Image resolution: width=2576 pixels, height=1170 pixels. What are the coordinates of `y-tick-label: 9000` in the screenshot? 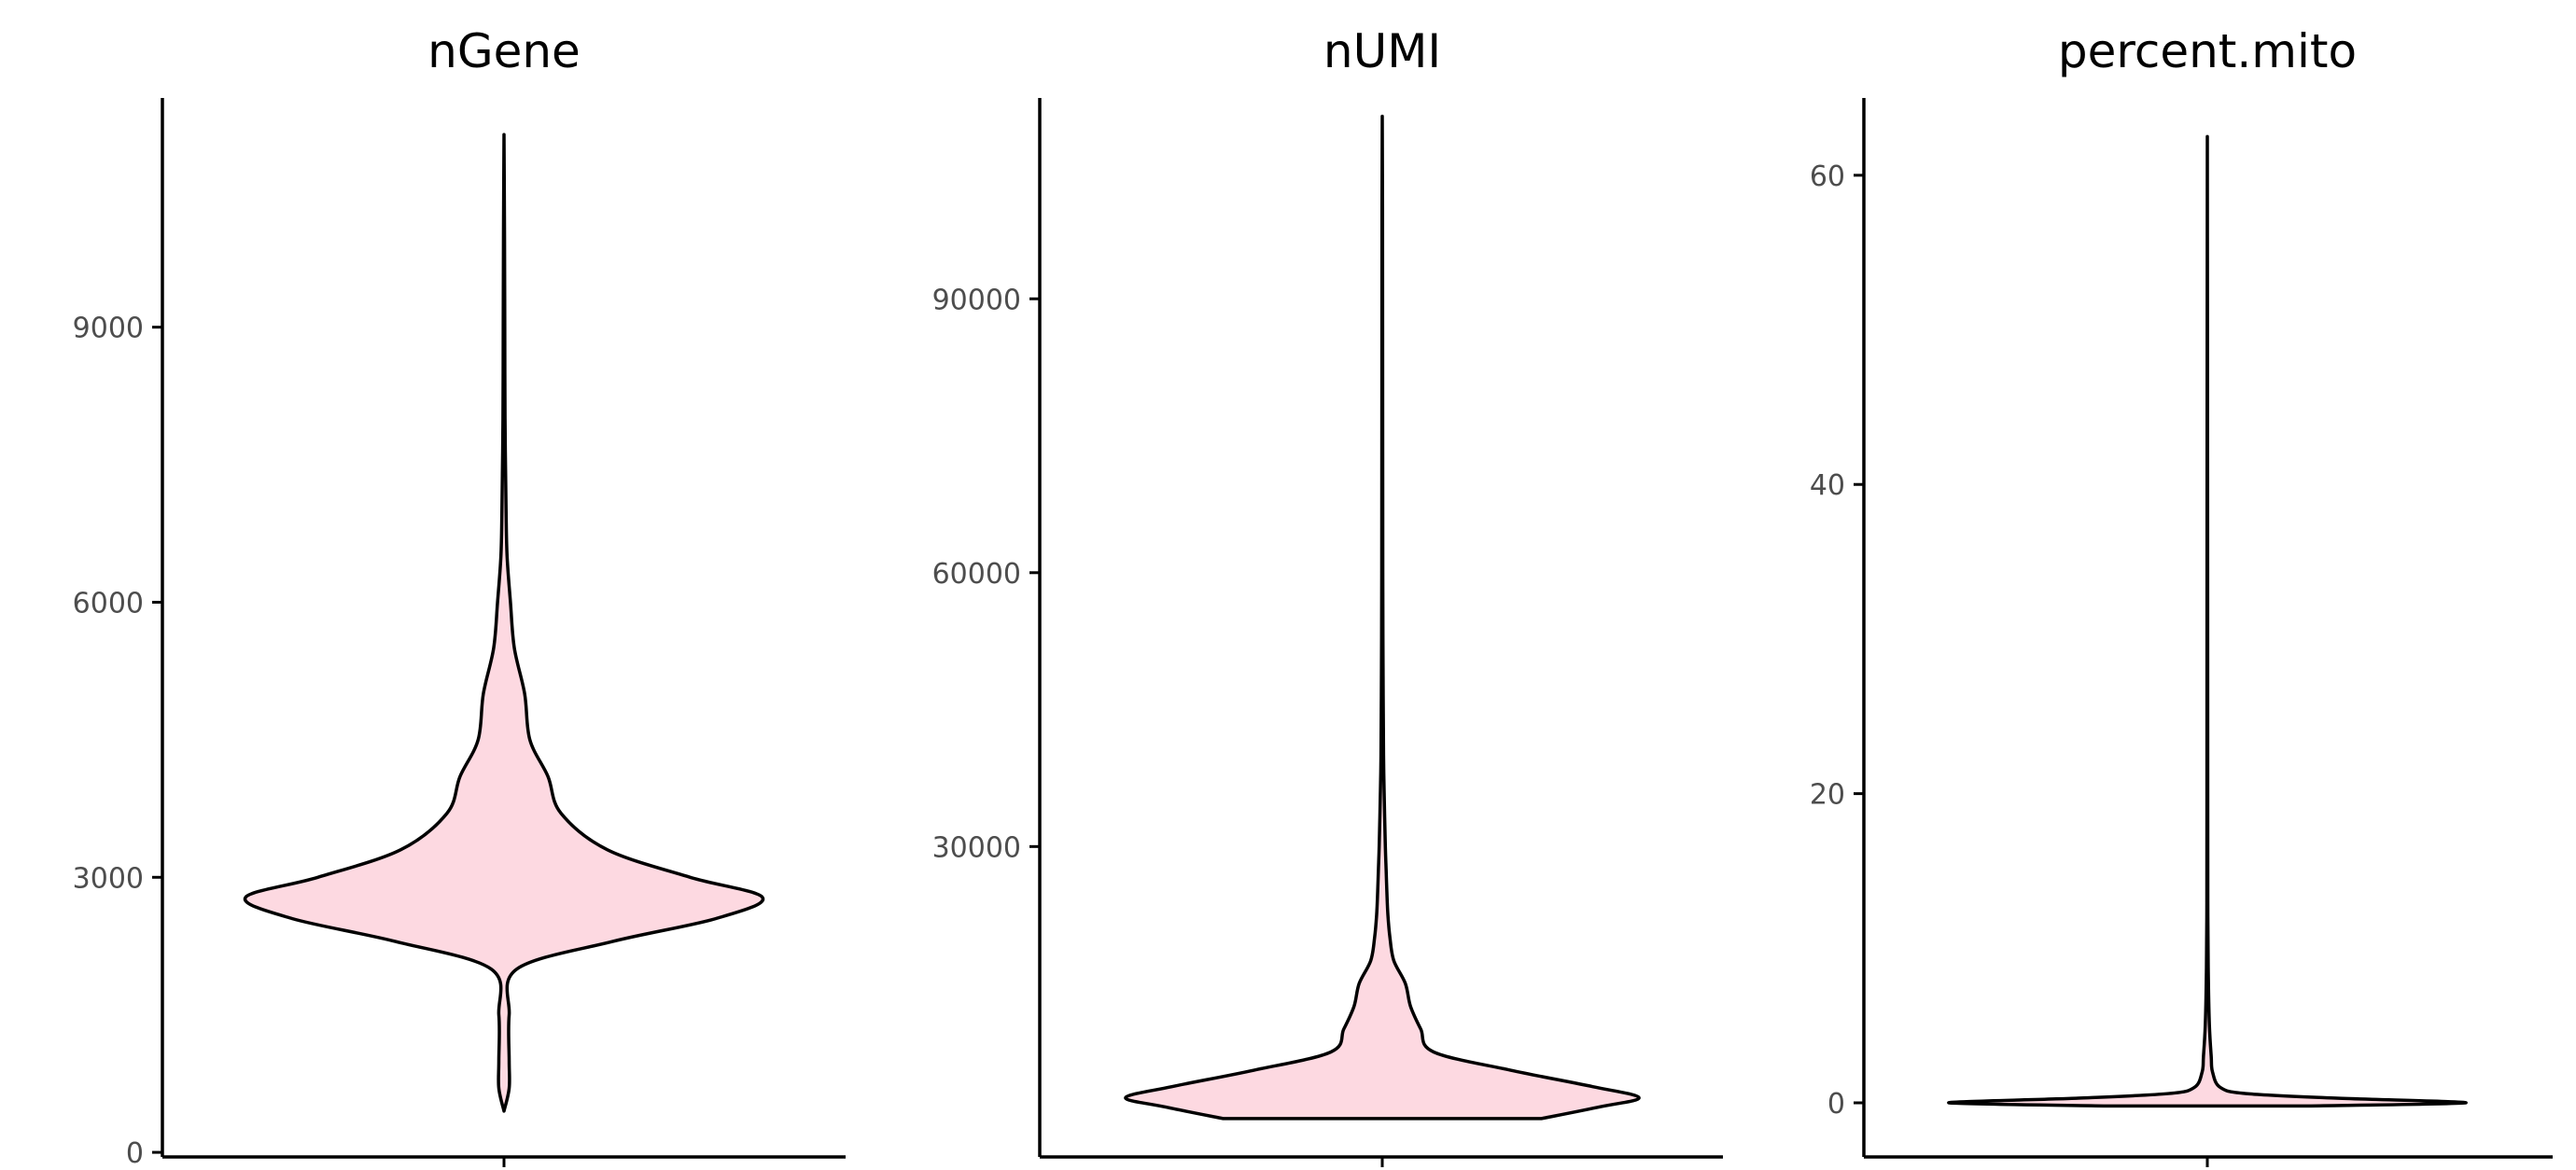 It's located at (108, 329).